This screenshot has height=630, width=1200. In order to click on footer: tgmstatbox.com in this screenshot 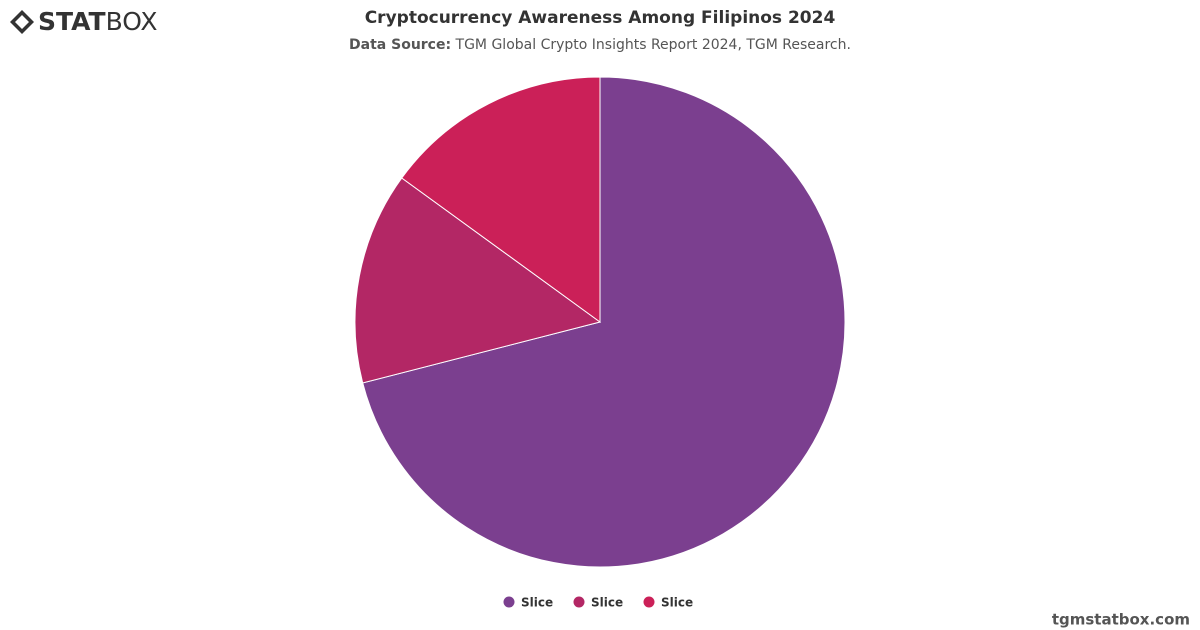, I will do `click(1121, 620)`.